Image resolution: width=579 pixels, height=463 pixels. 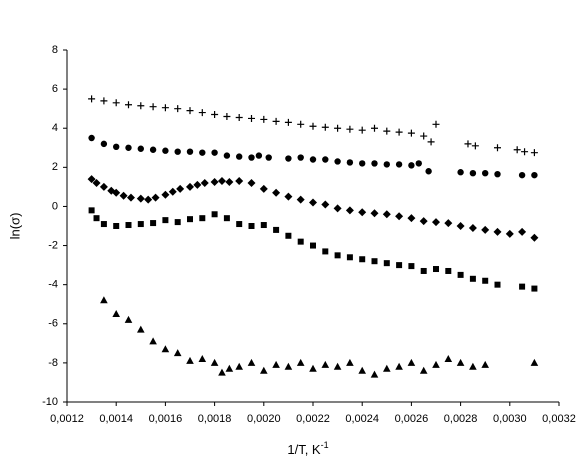 I want to click on y-tick-label: 2, so click(x=55, y=167).